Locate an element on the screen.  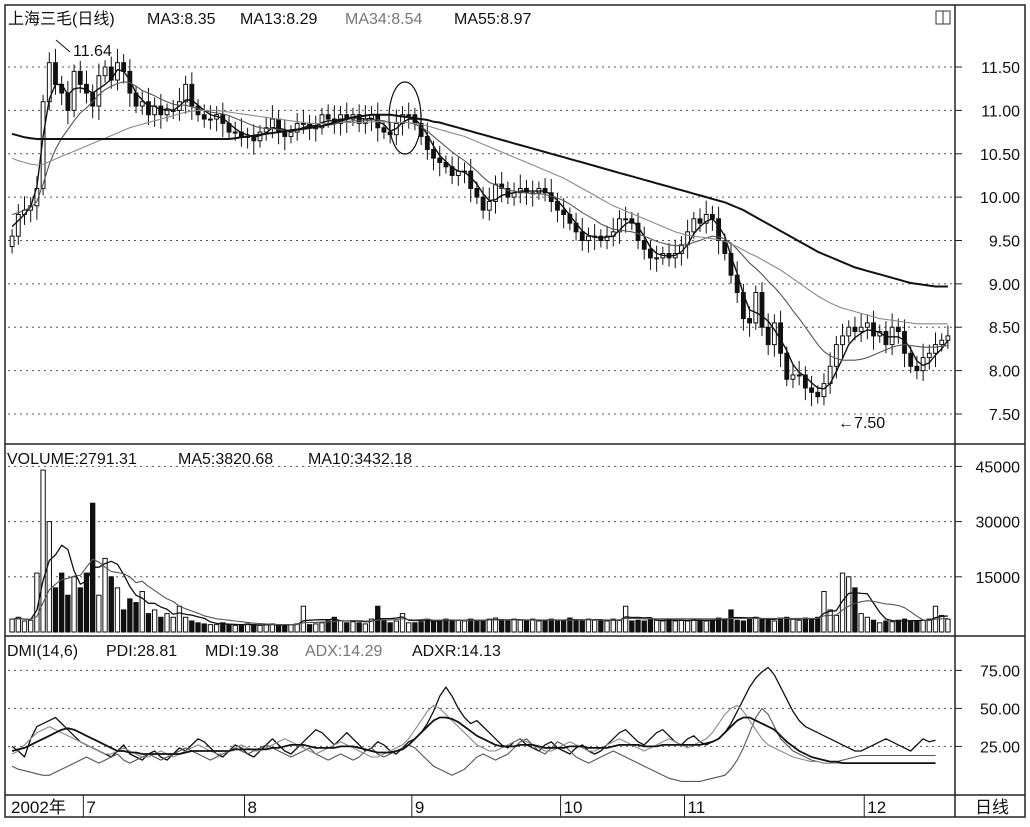
price-tick-label: 8.00 is located at coordinates (1004, 372).